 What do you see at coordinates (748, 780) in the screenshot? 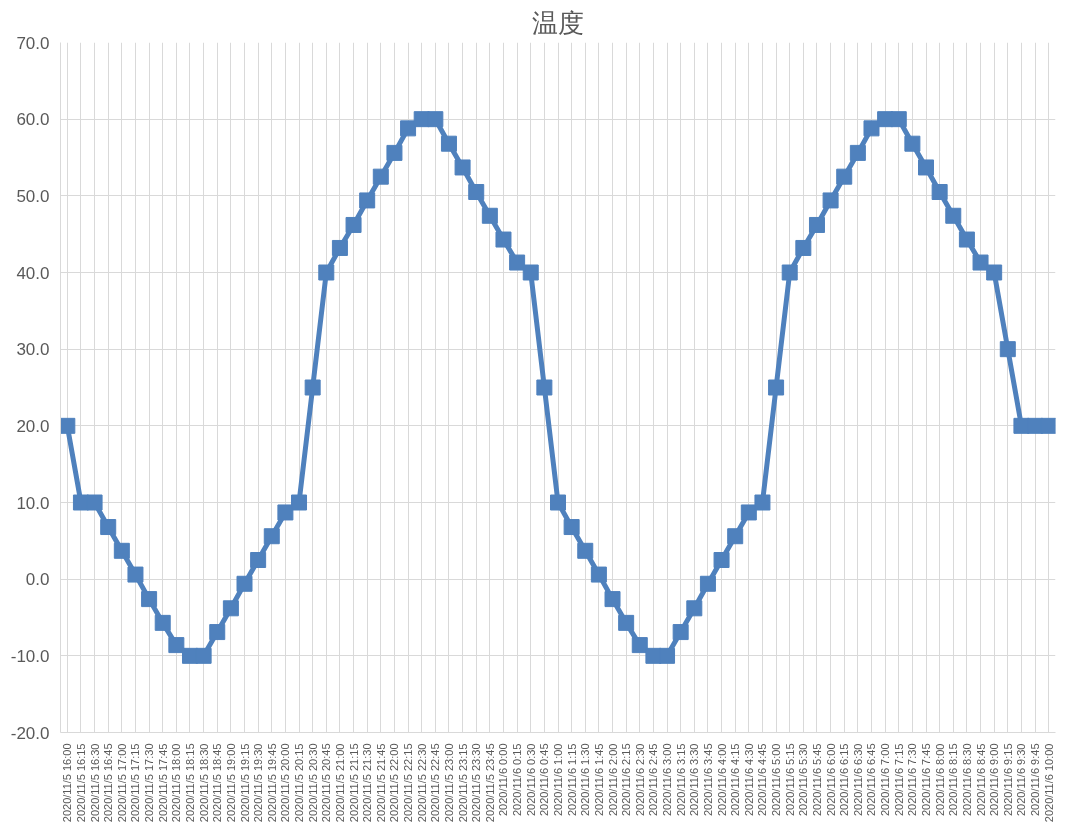
I see `x-tick-label: 2020/11/6 4:30` at bounding box center [748, 780].